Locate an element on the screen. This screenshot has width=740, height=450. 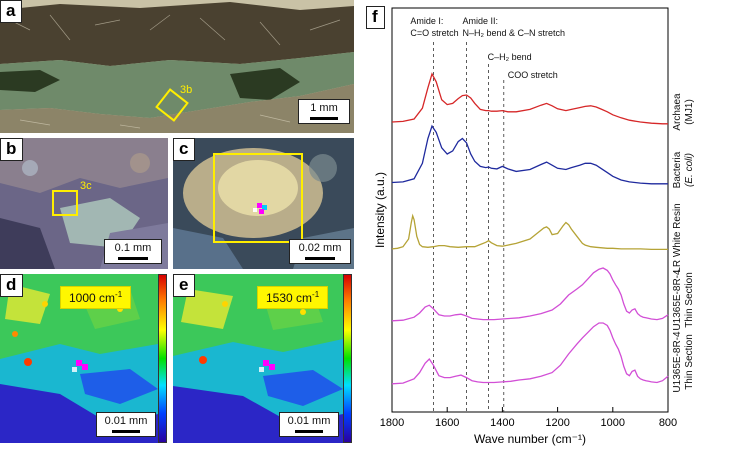
panel-e-wavenumber-text: 1530 cm is located at coordinates (289, 298).